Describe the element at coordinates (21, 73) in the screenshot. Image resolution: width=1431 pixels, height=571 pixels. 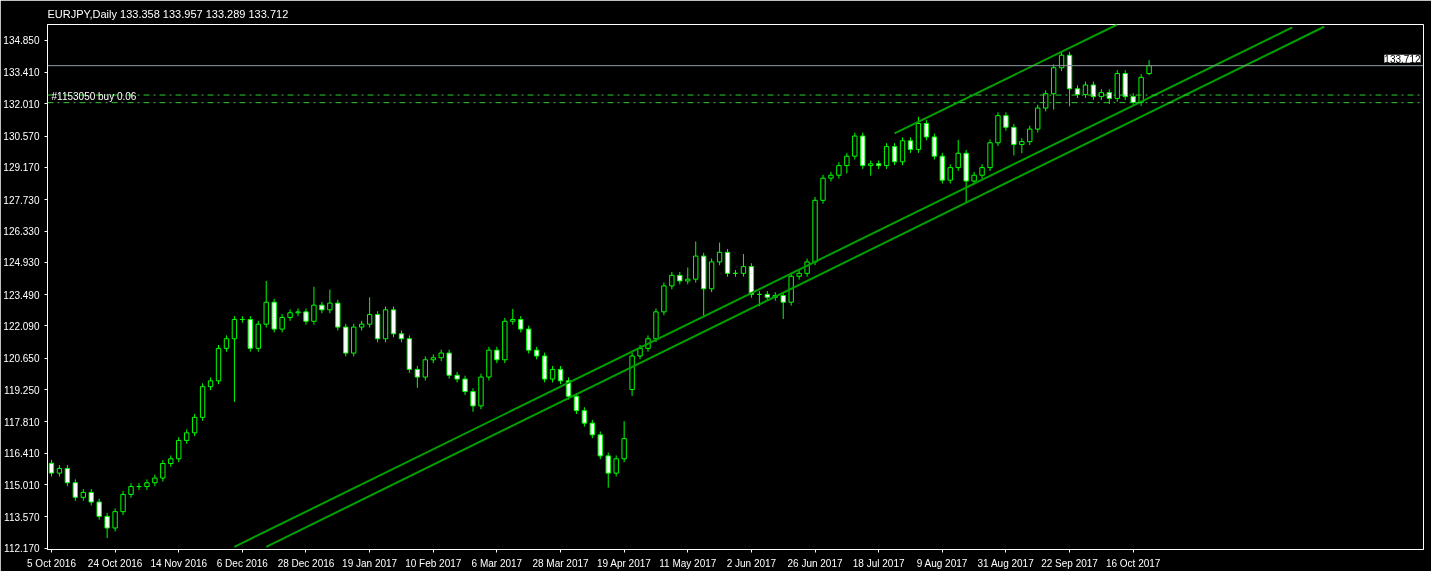
I see `y-tick-label: 133.410` at that location.